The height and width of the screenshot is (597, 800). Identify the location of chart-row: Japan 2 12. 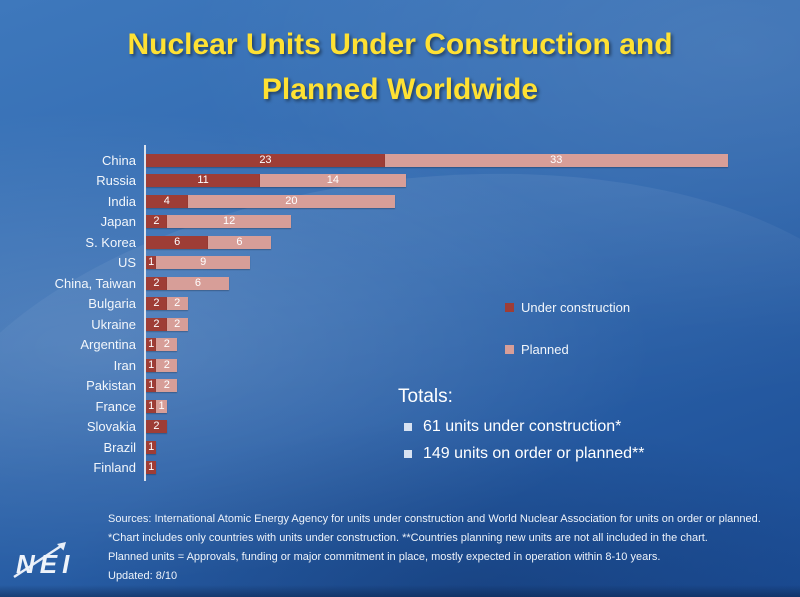
(388, 222).